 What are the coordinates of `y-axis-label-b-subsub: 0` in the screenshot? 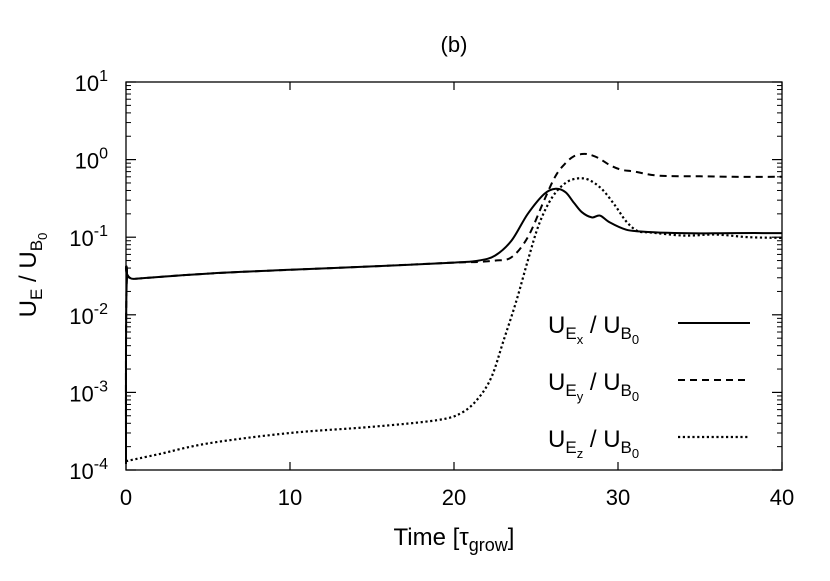 It's located at (42, 236).